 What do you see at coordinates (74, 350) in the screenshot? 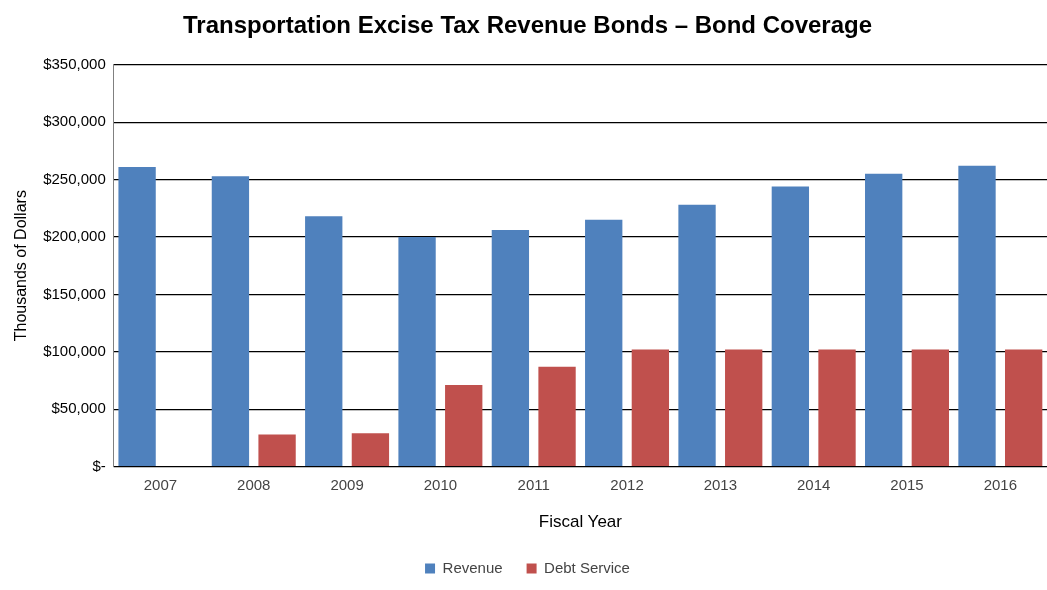
I see `y-tick-label: $100,000` at bounding box center [74, 350].